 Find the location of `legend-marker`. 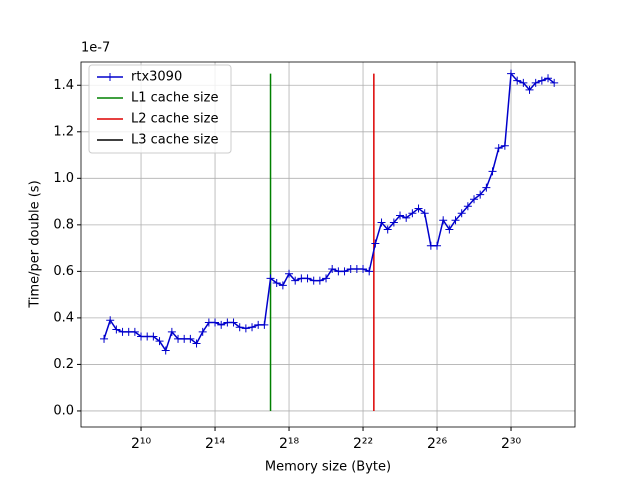

legend-marker is located at coordinates (110, 77).